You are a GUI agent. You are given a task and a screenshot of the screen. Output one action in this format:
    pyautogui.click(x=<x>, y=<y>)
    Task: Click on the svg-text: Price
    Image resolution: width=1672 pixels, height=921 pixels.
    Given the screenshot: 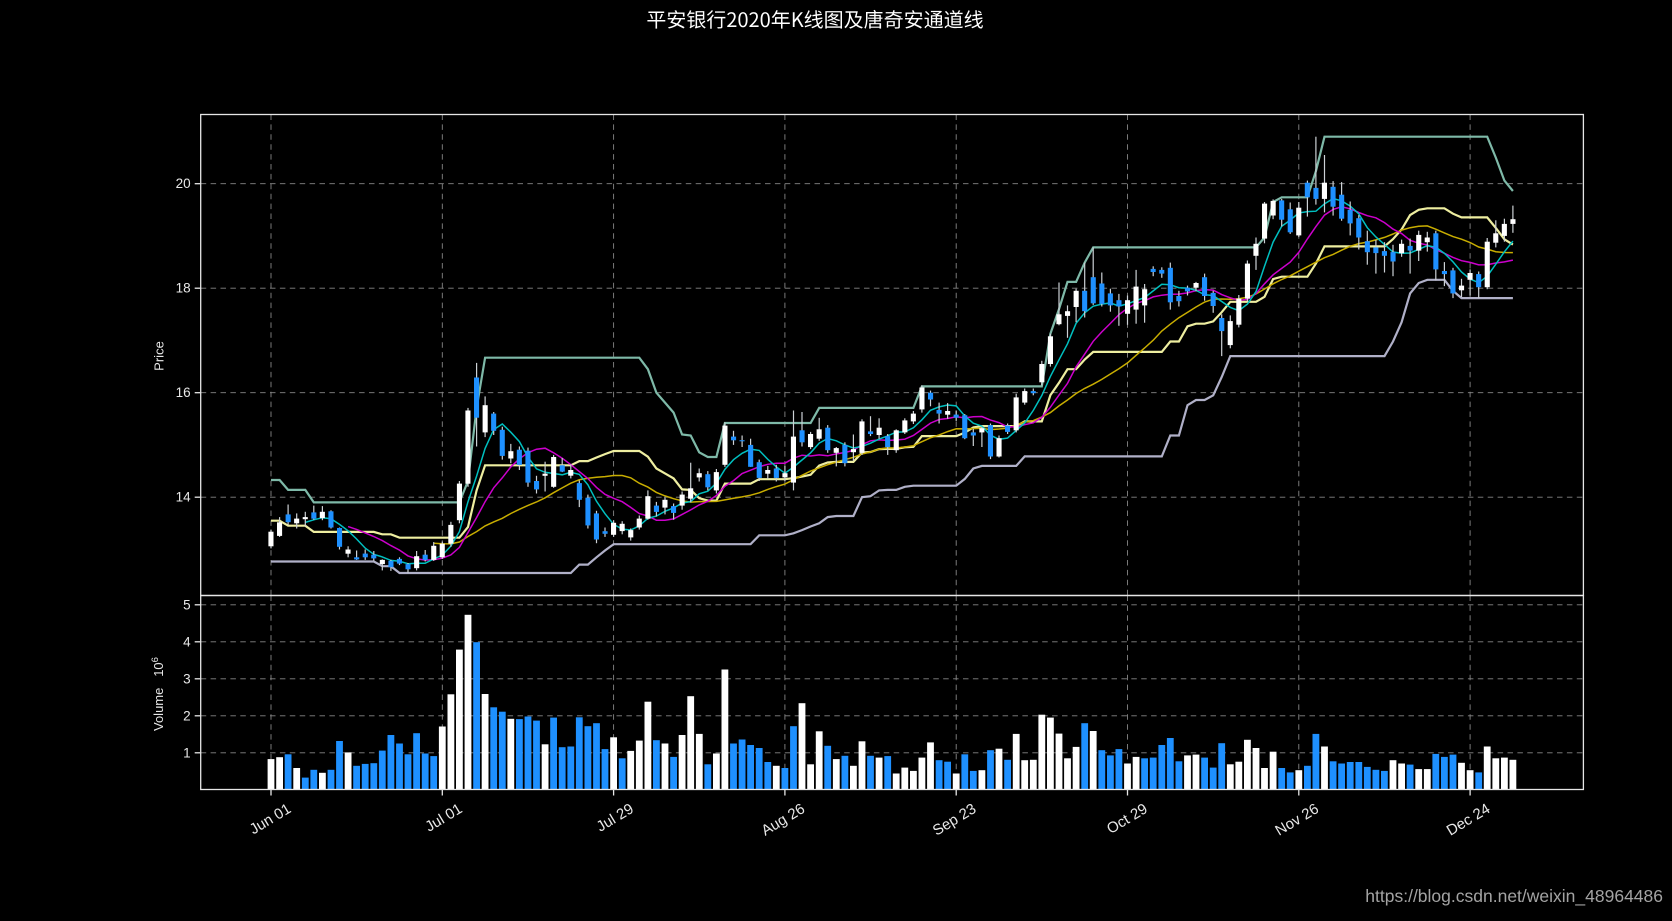 What is the action you would take?
    pyautogui.click(x=159, y=356)
    